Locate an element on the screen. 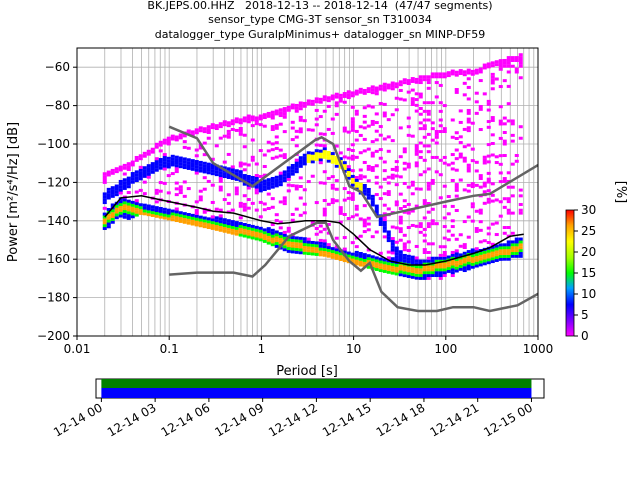 The width and height of the screenshot is (640, 480). x-tick-label: 10 is located at coordinates (353, 349).